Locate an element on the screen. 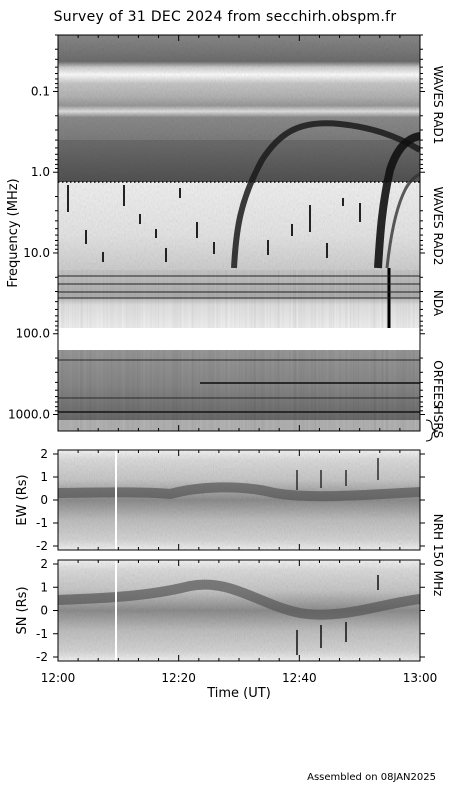  nda-band is located at coordinates (239, 299).